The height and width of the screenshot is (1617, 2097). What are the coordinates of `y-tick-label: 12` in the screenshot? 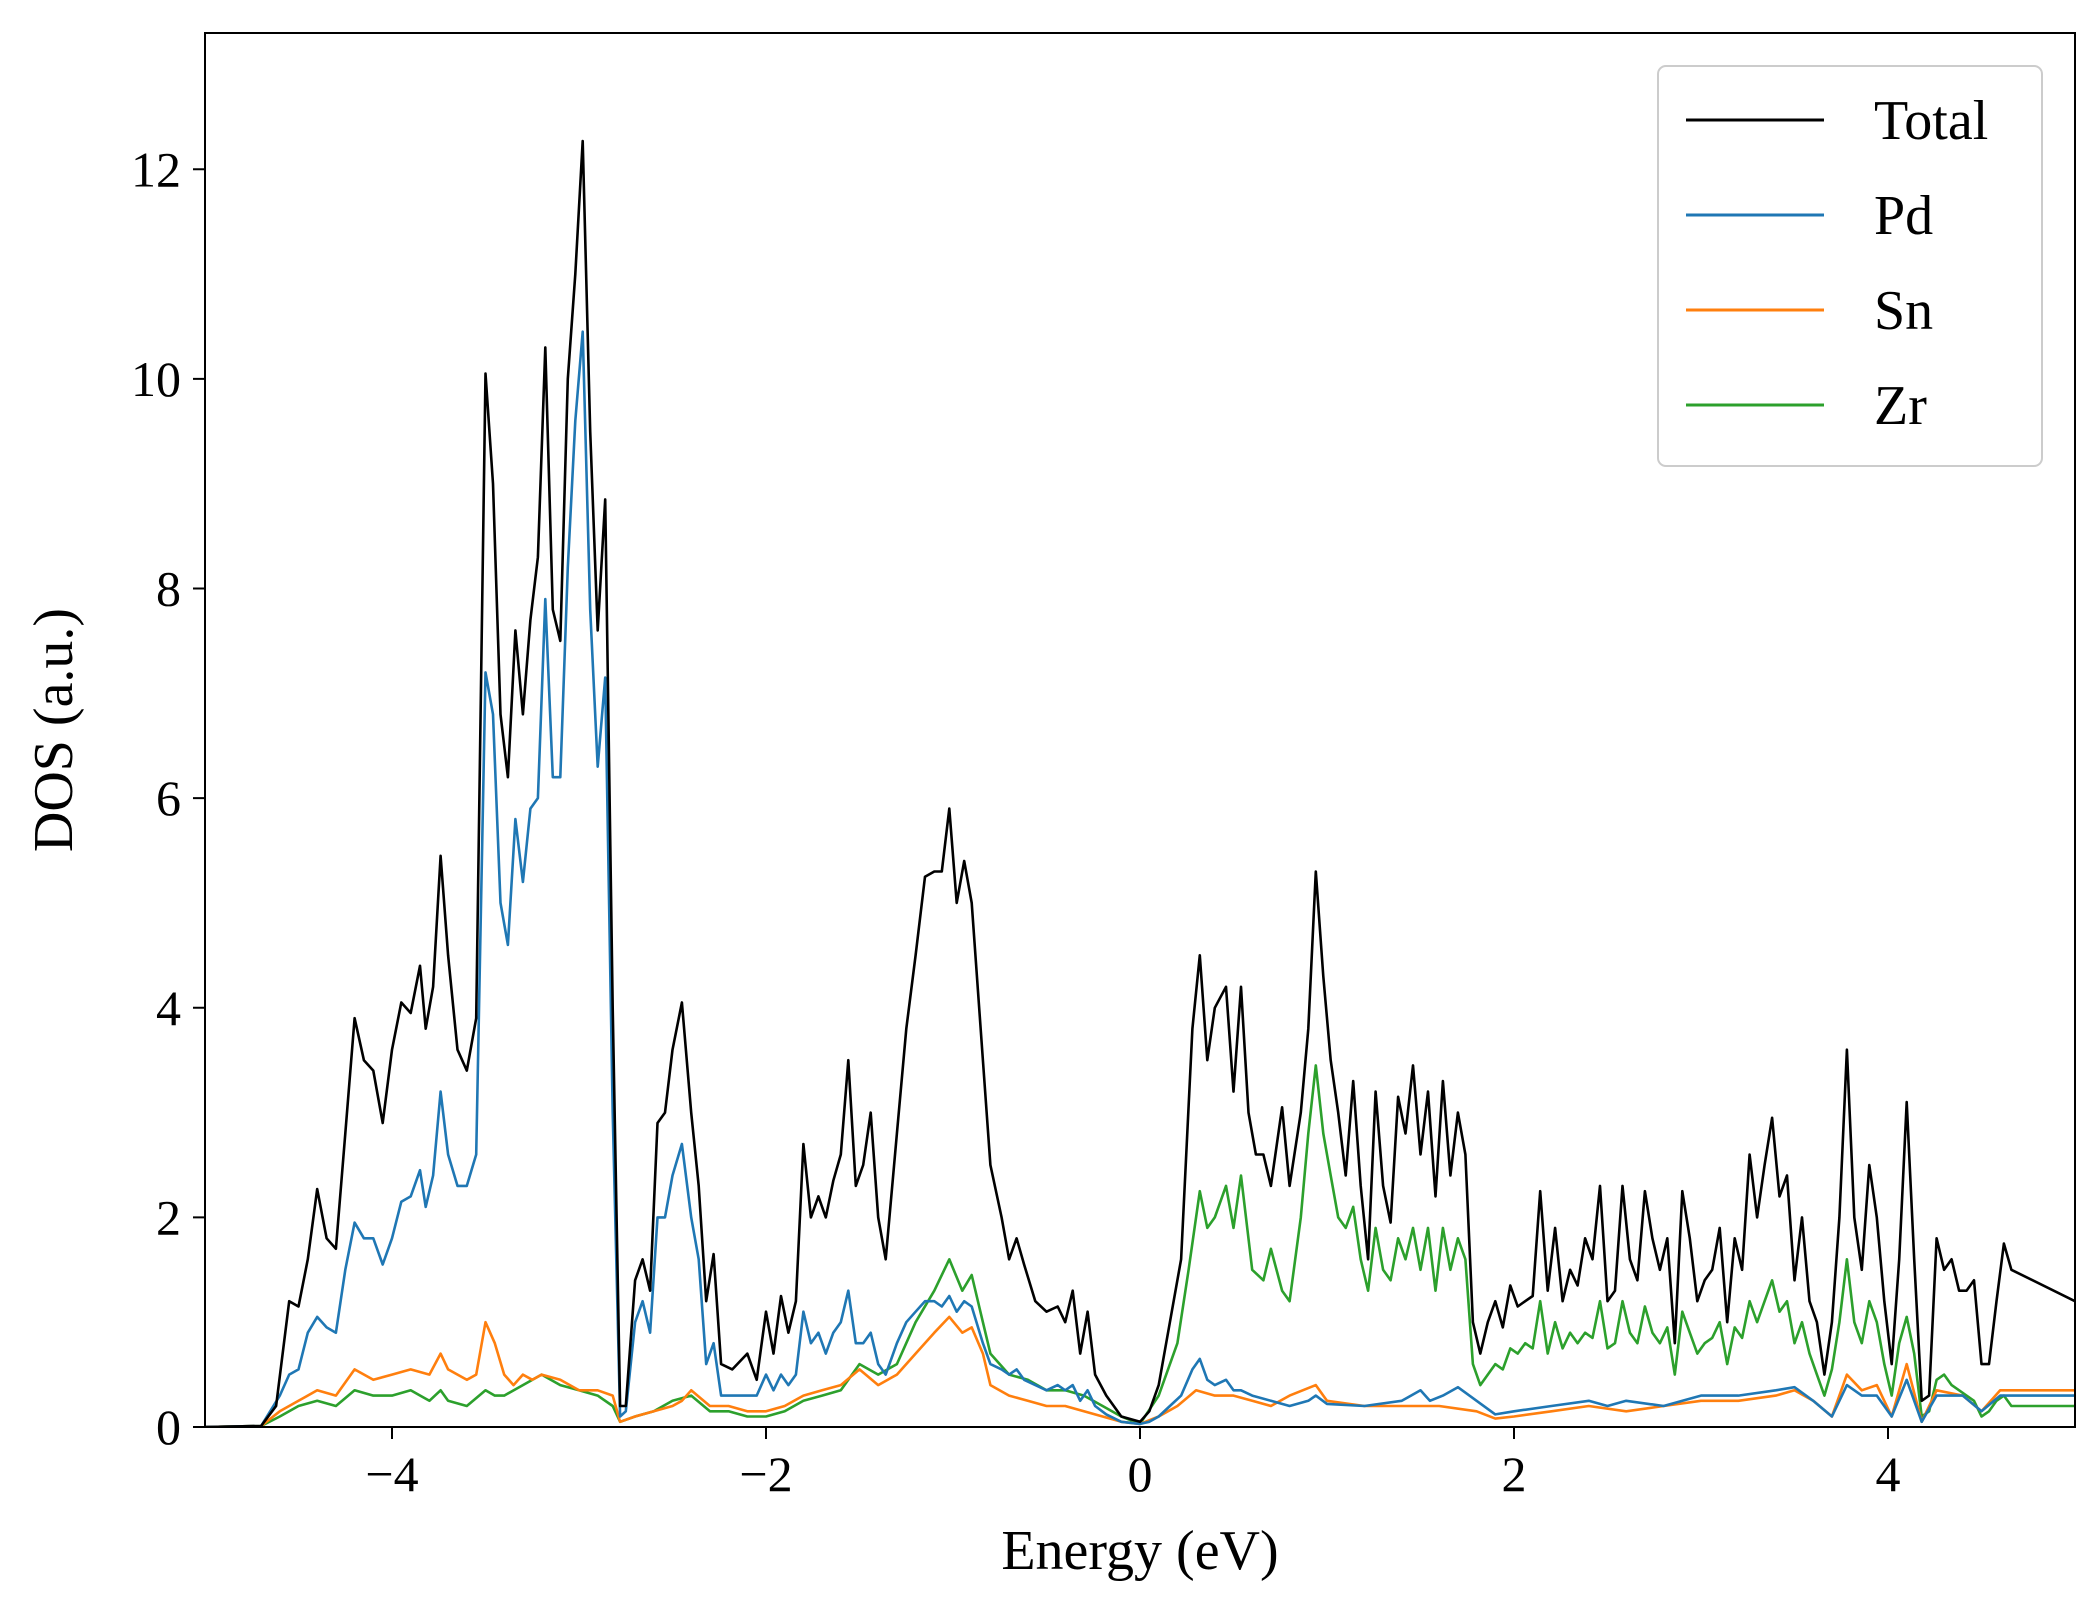 It's located at (156, 169).